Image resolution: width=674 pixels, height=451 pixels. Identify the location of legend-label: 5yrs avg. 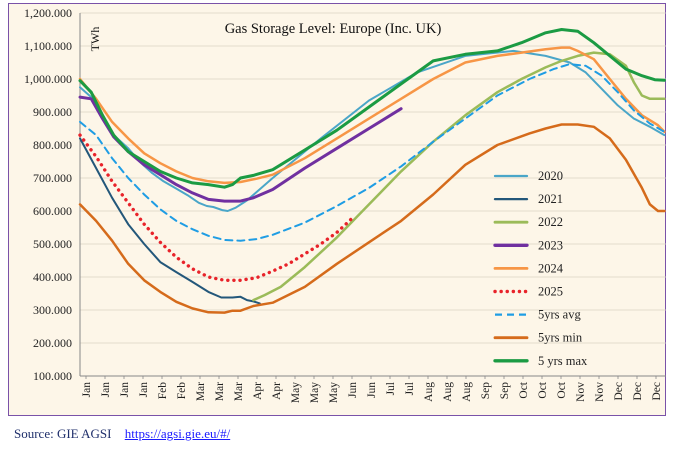
(559, 315).